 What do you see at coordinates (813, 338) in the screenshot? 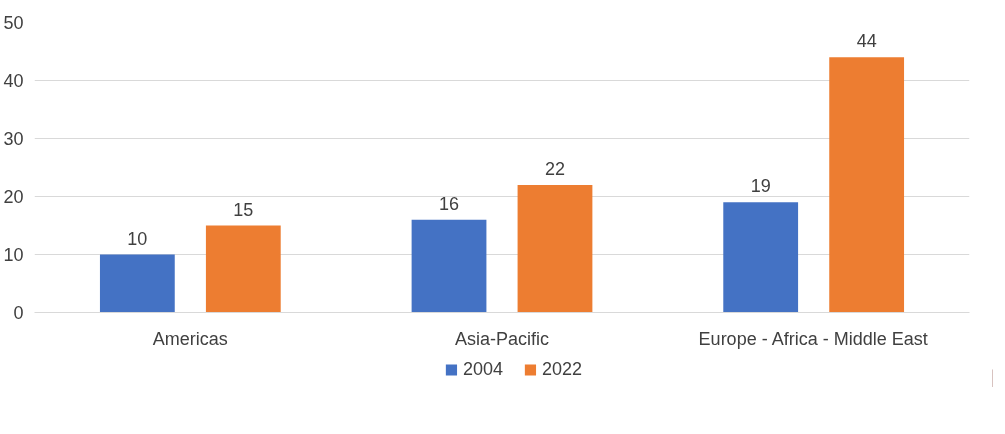
I see `x-tick-label: Europe - Africa - Middle East` at bounding box center [813, 338].